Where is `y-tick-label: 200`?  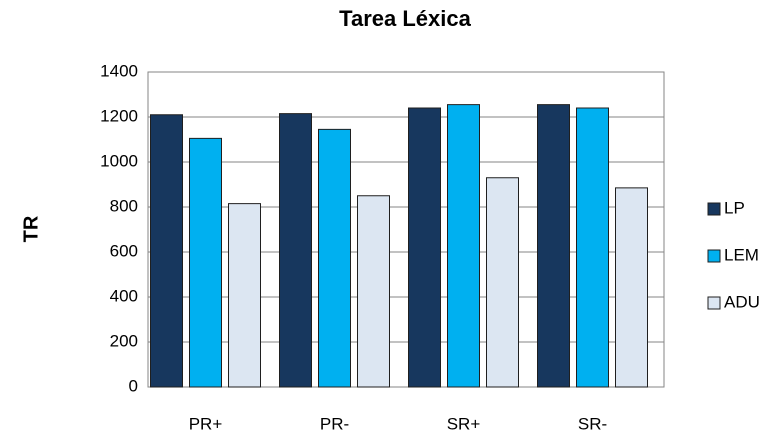
y-tick-label: 200 is located at coordinates (124, 340).